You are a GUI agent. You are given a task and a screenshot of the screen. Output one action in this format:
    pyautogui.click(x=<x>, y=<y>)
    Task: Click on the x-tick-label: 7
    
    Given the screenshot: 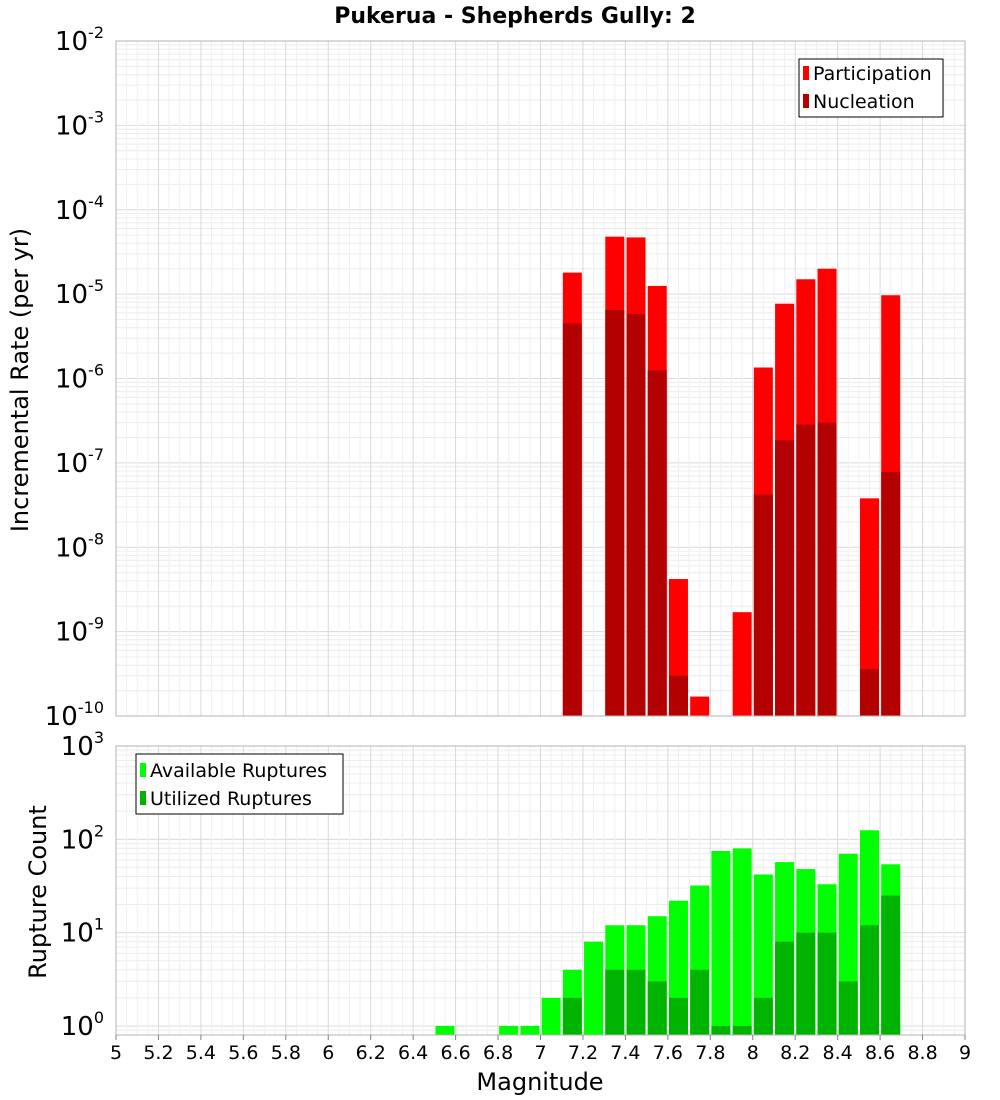 What is the action you would take?
    pyautogui.click(x=540, y=1053)
    